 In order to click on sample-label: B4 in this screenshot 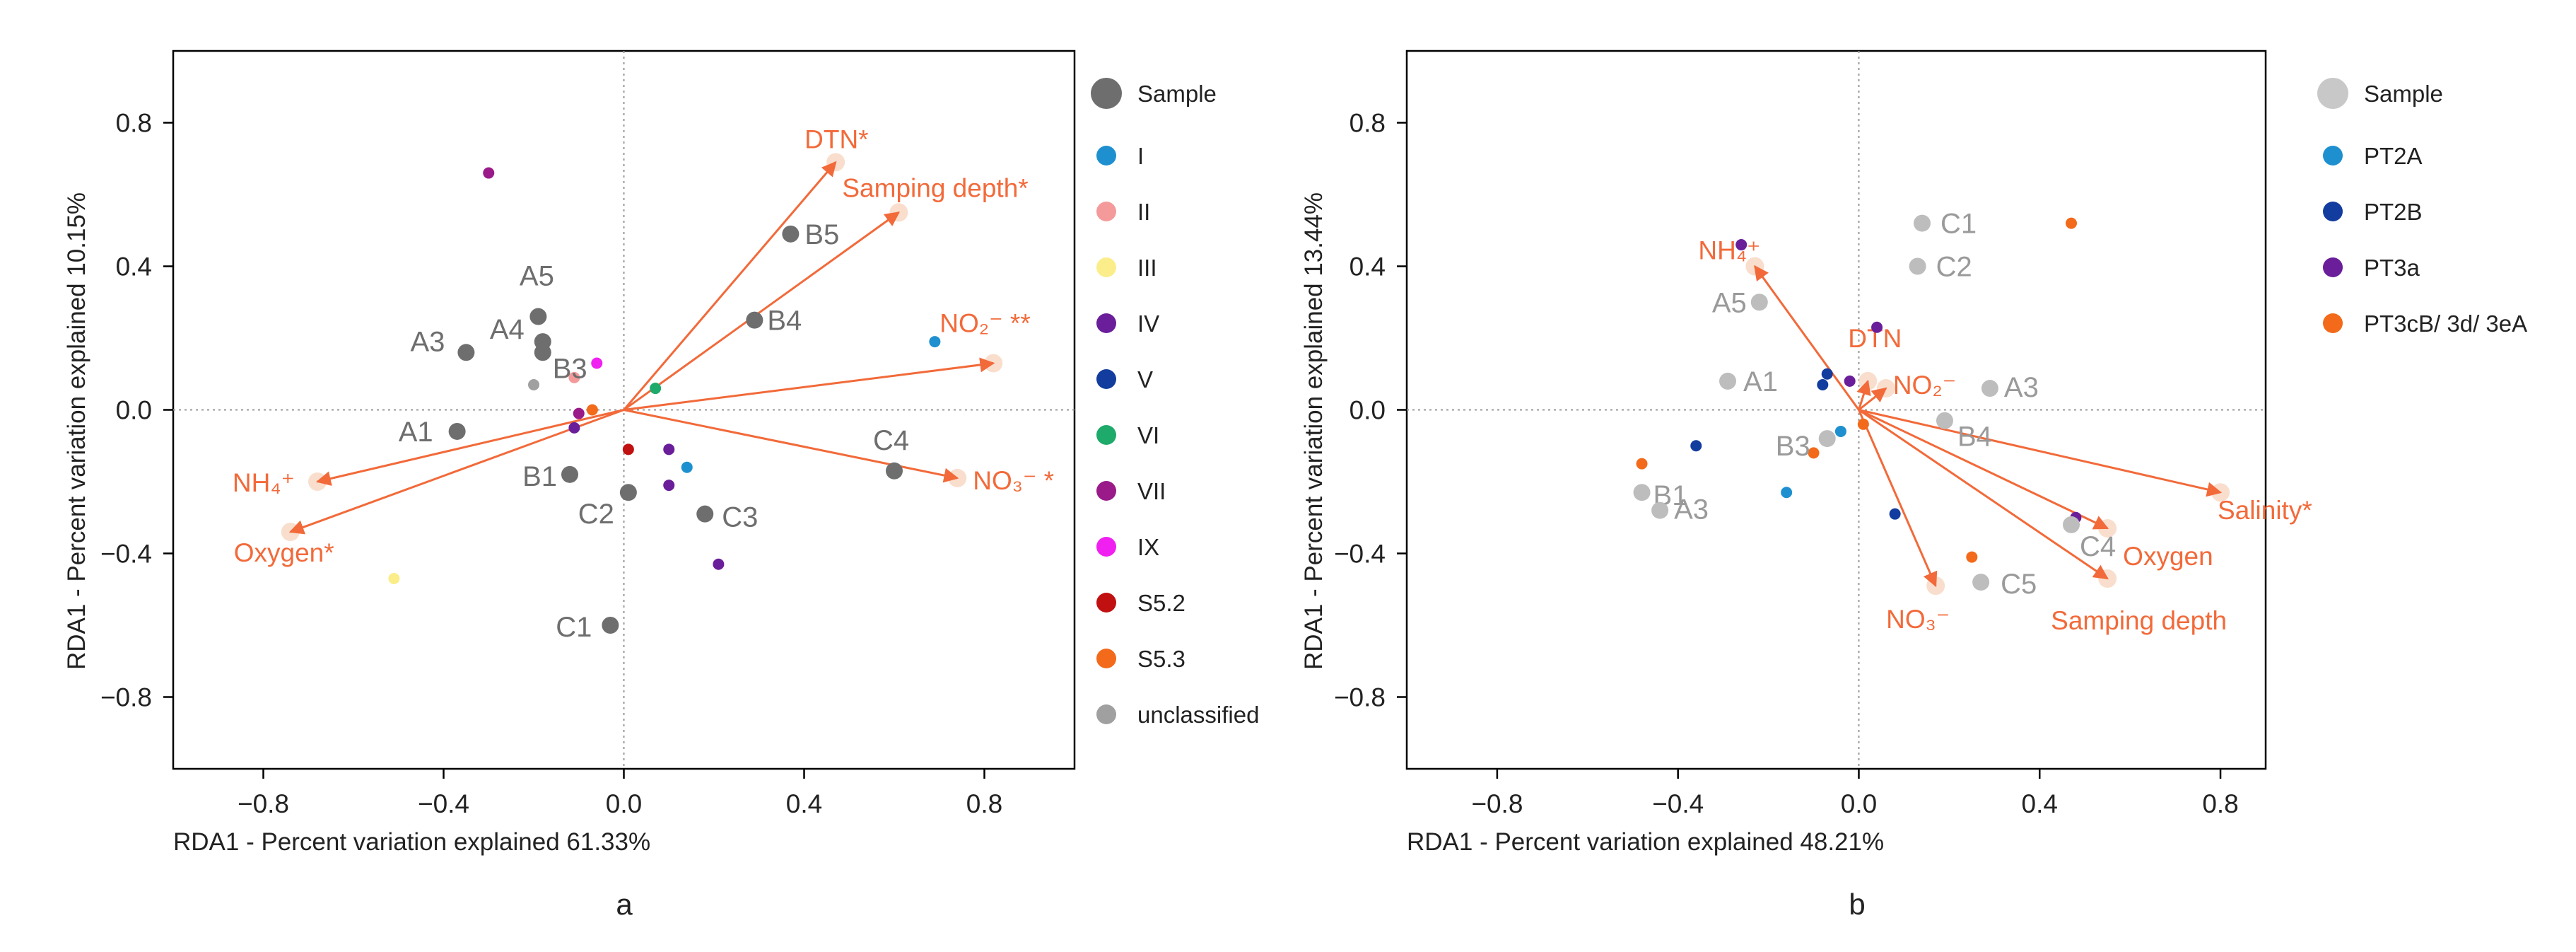, I will do `click(785, 322)`.